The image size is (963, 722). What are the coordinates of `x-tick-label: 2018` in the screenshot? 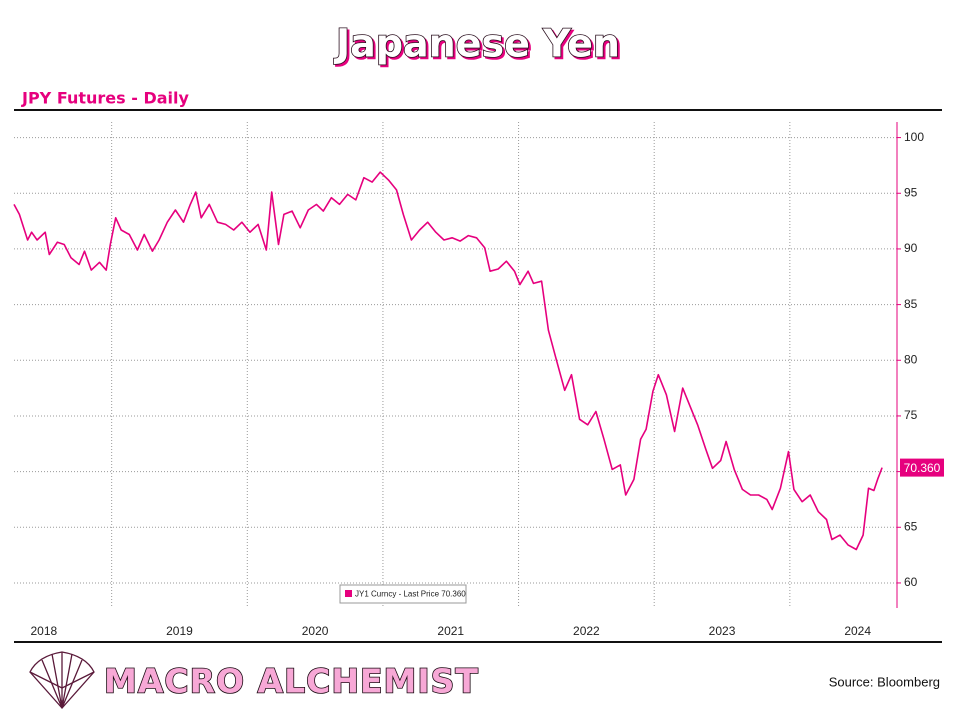 It's located at (43, 631).